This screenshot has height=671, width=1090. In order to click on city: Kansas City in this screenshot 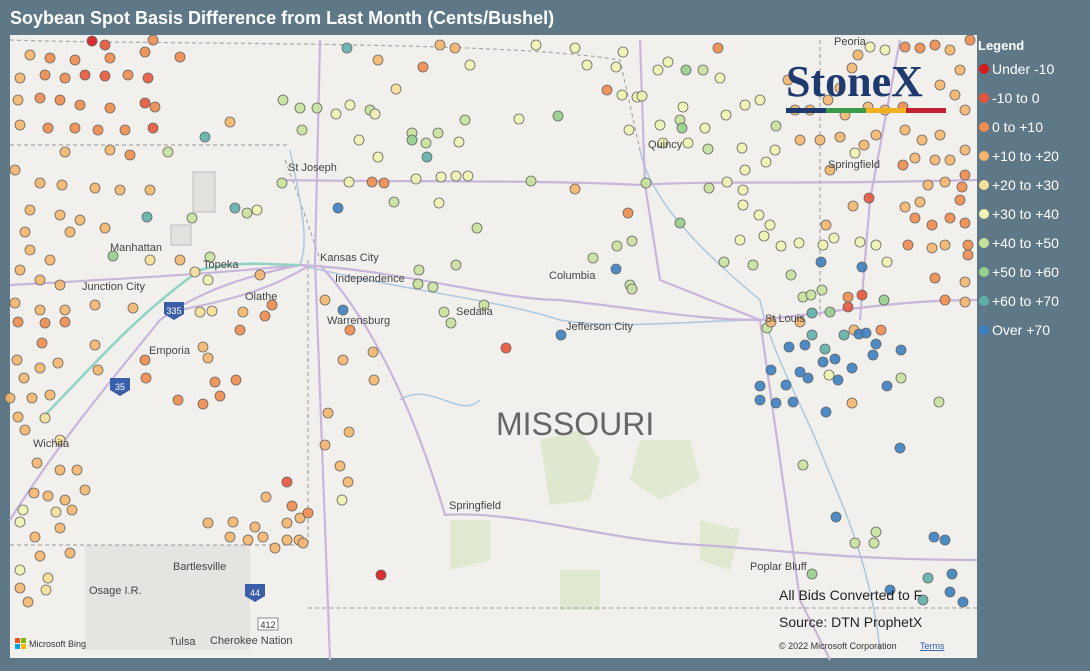, I will do `click(349, 258)`.